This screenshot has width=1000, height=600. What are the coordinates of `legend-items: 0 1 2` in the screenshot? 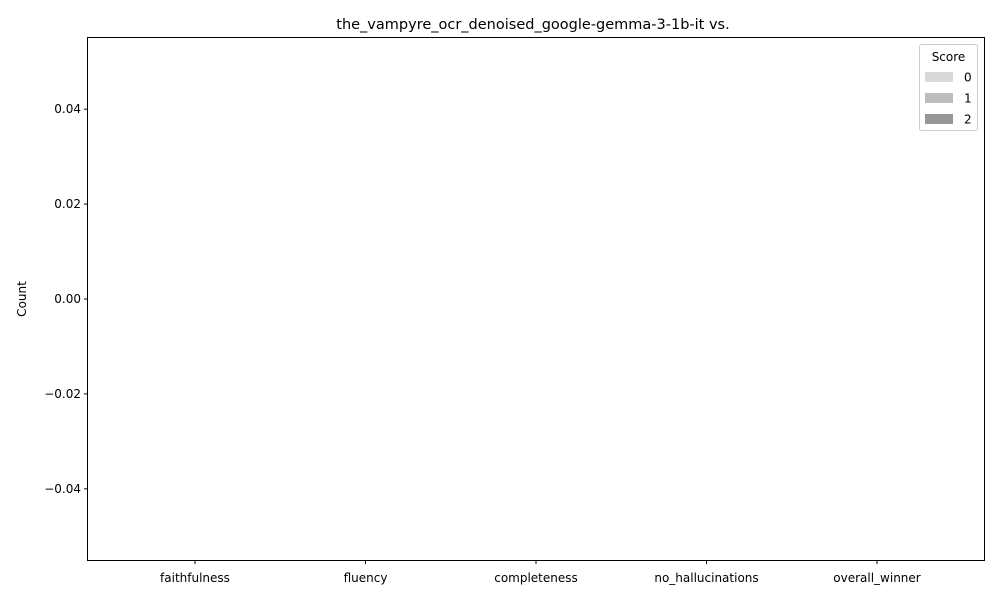 It's located at (948, 99).